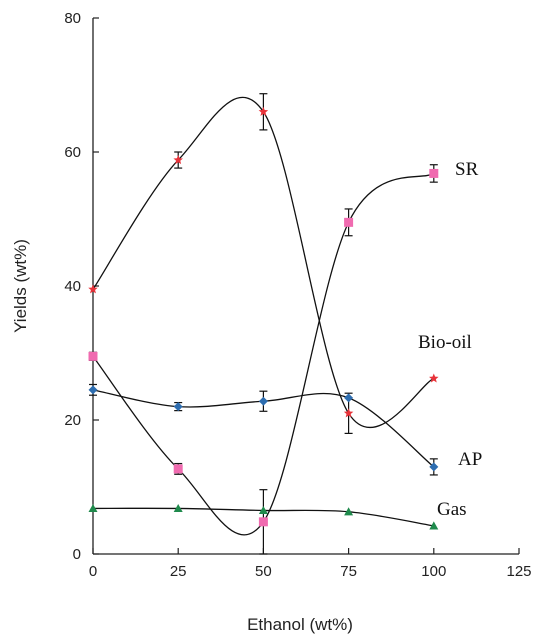  What do you see at coordinates (263, 571) in the screenshot?
I see `x-tick-label: 50` at bounding box center [263, 571].